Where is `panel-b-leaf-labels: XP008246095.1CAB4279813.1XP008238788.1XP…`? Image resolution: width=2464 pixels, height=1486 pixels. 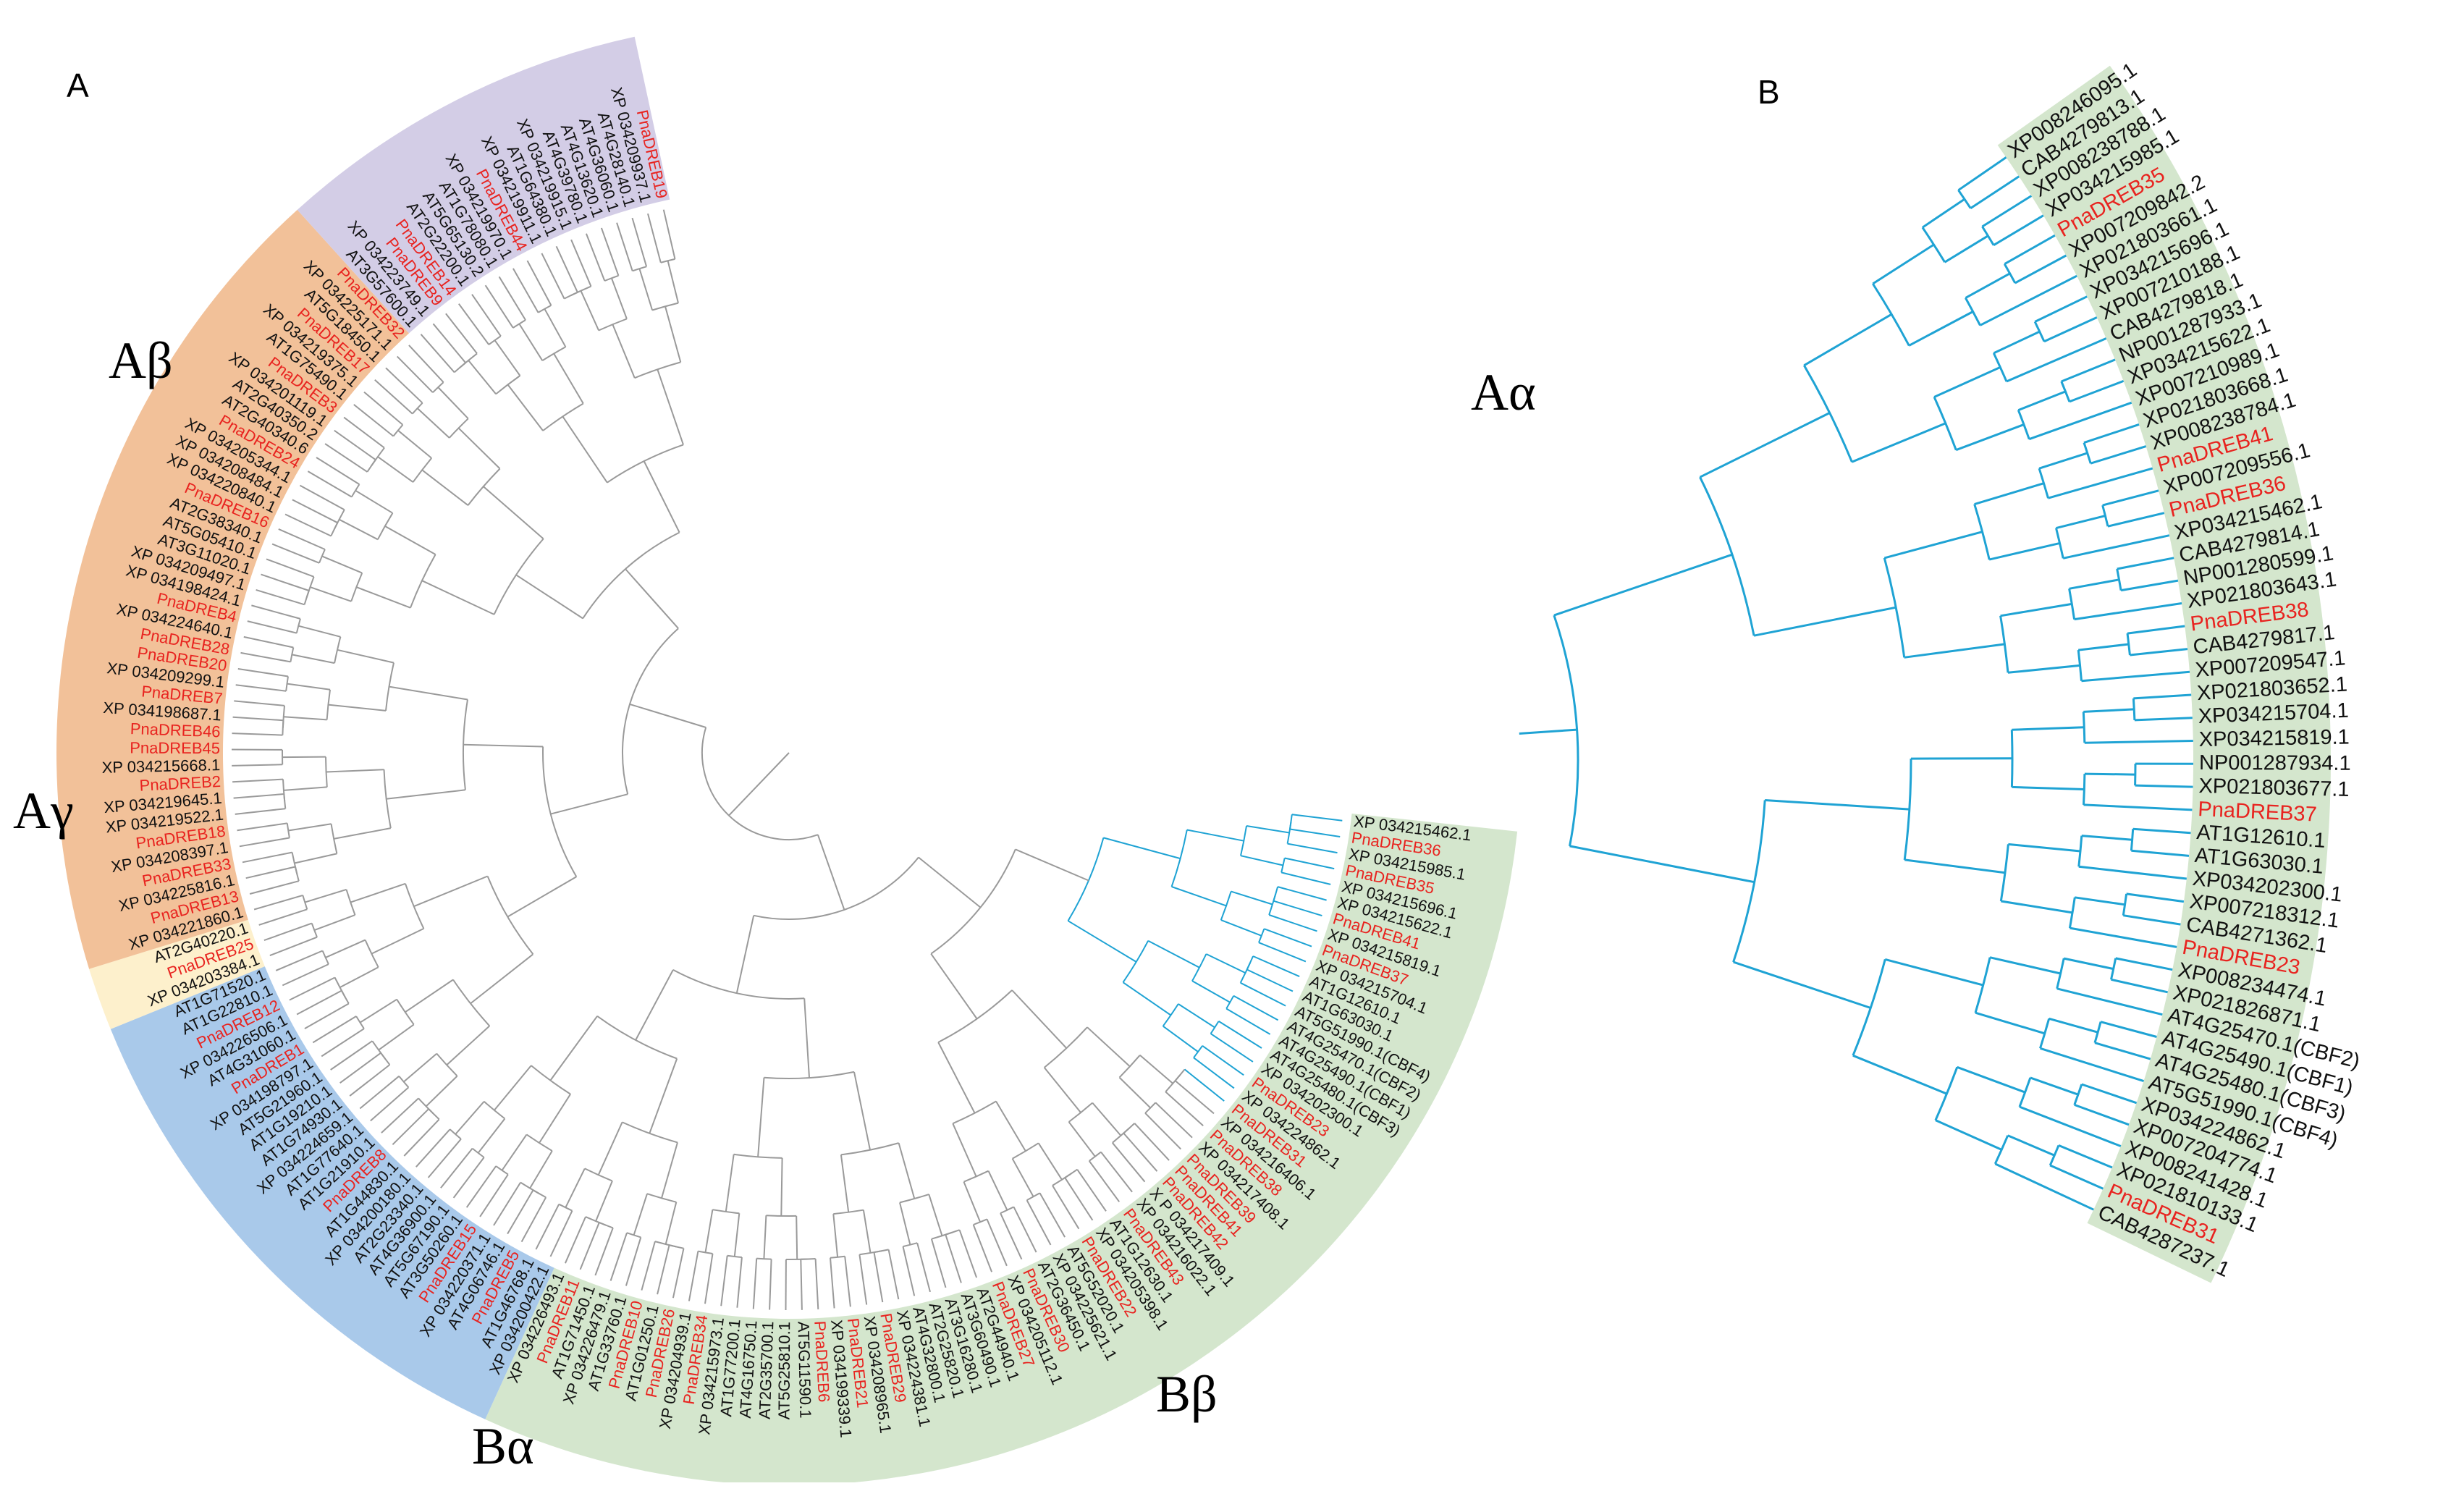 panel-b-leaf-labels: XP008246095.1CAB4279813.1XP008238788.1XP… is located at coordinates (2183, 670).